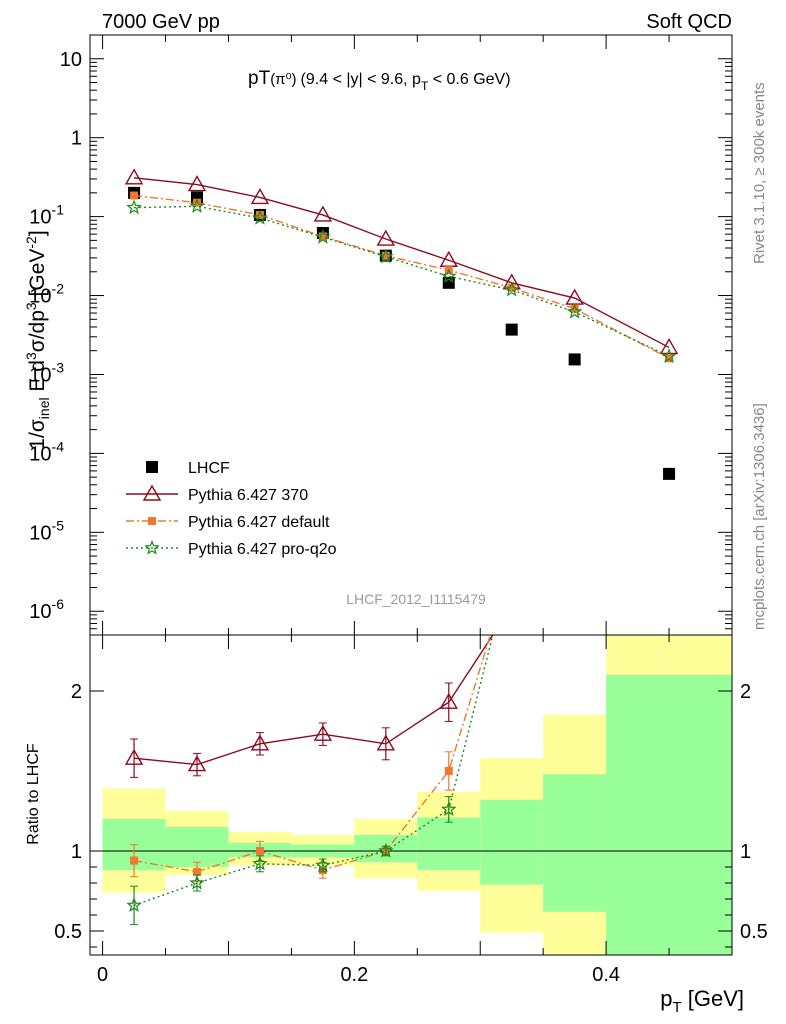 The image size is (786, 1024). I want to click on legend-label: LHCF, so click(209, 468).